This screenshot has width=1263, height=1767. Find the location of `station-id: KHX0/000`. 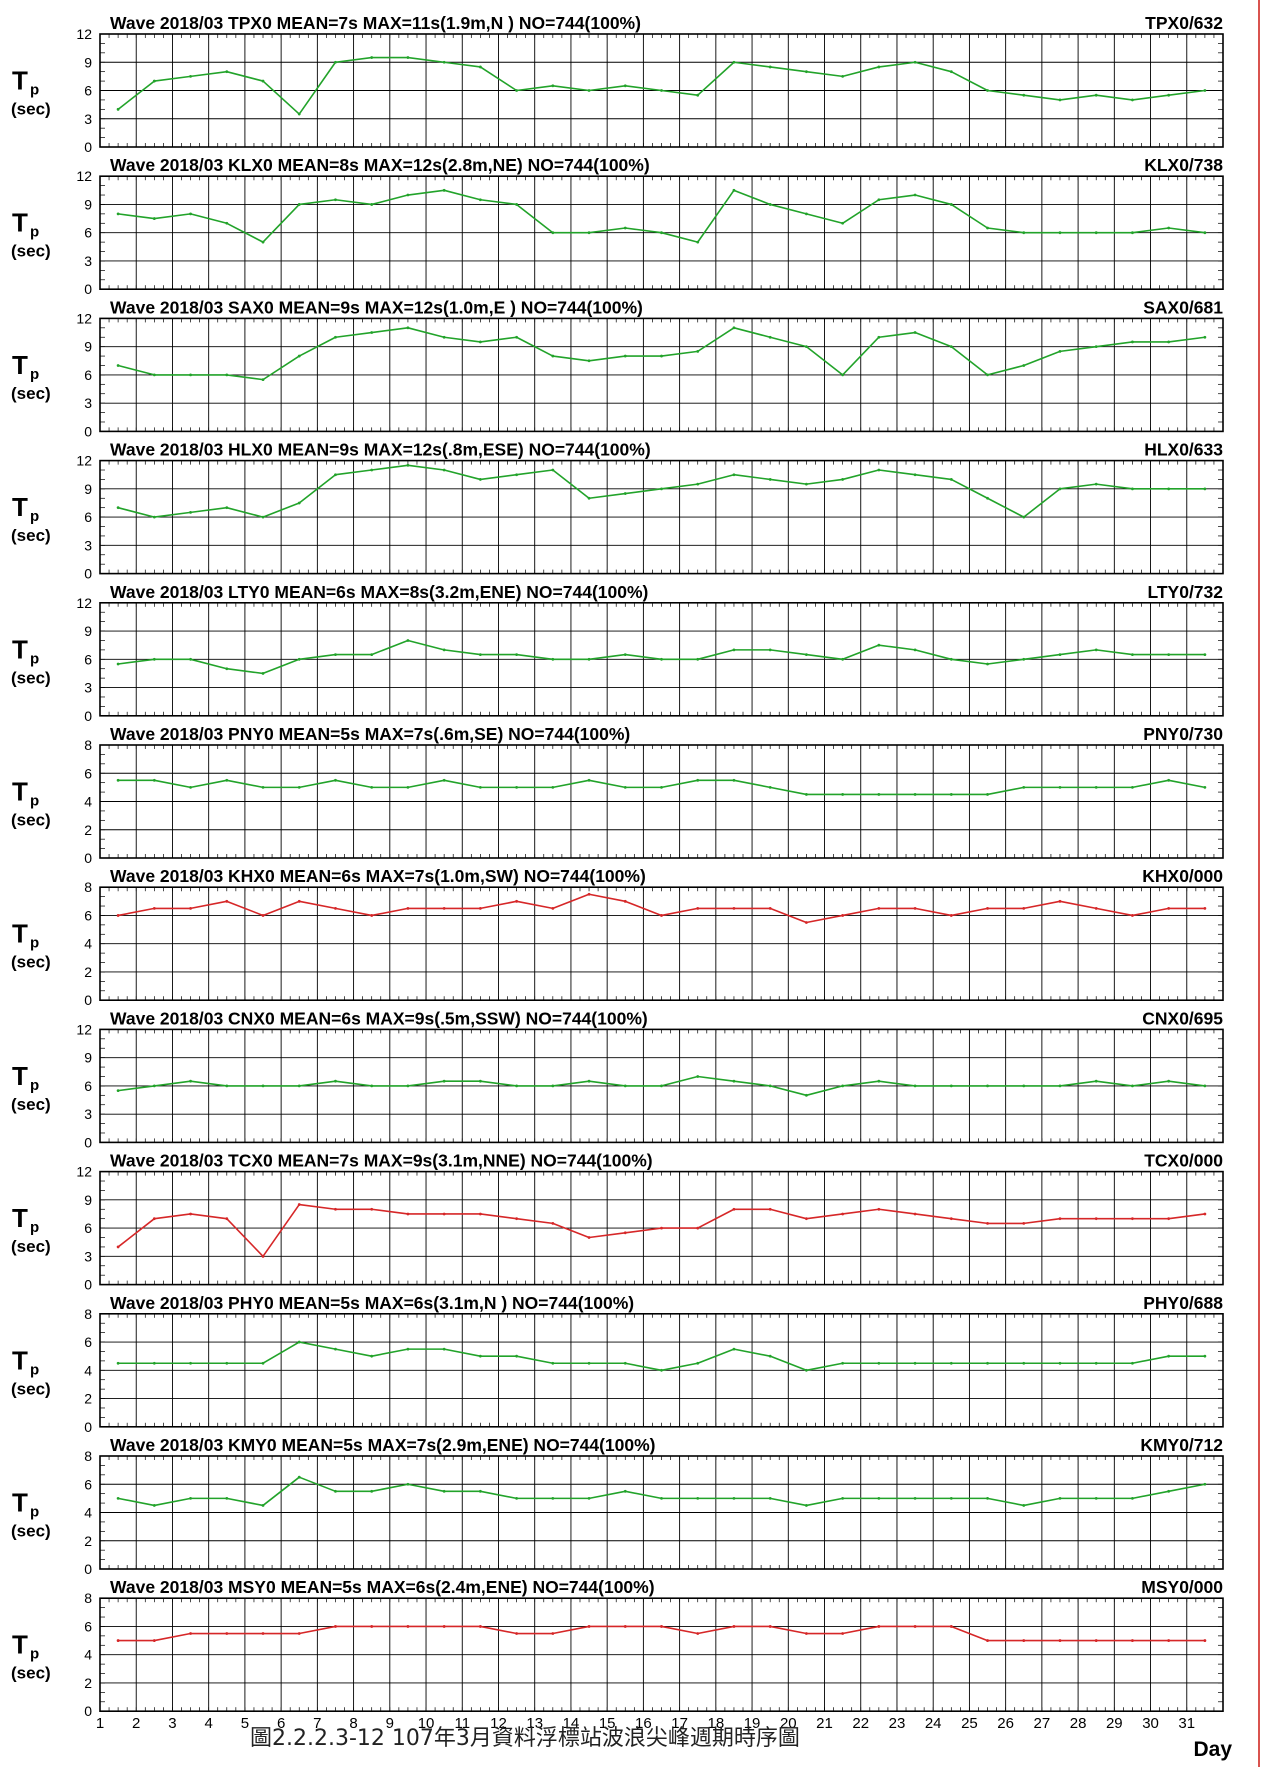

station-id: KHX0/000 is located at coordinates (1182, 876).